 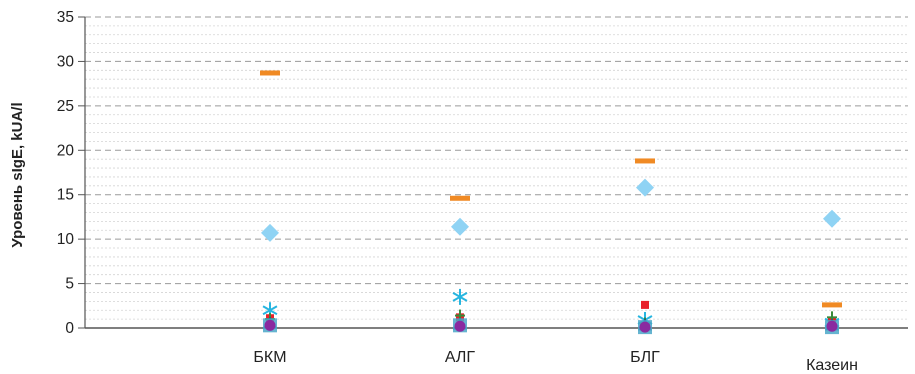 I want to click on data-point-star, so click(x=460, y=296).